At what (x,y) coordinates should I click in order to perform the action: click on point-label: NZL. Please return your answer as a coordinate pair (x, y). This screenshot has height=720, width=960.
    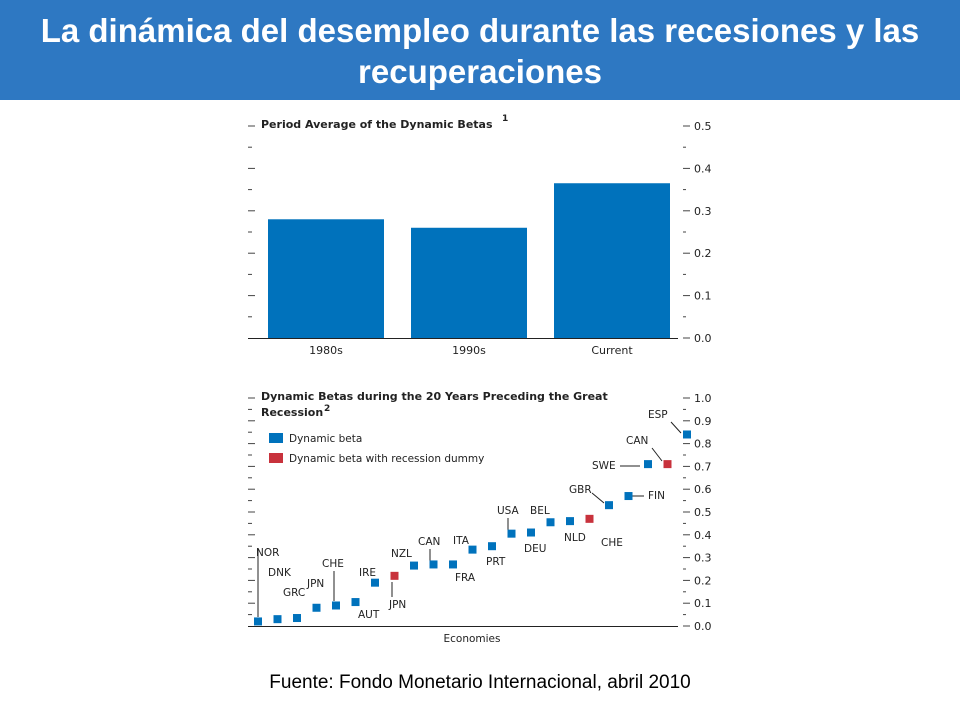
    Looking at the image, I should click on (401, 554).